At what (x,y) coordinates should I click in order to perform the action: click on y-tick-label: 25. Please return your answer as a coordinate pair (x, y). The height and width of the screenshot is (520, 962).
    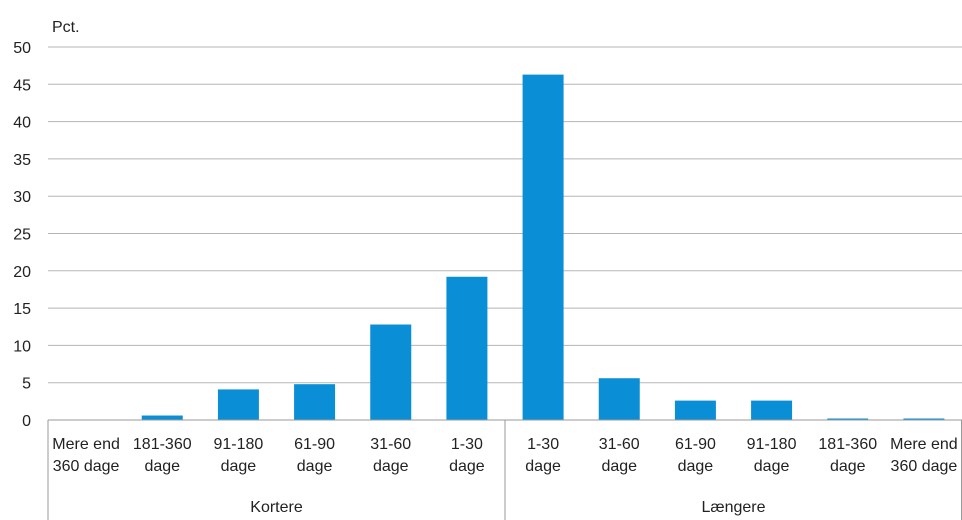
    Looking at the image, I should click on (22, 235).